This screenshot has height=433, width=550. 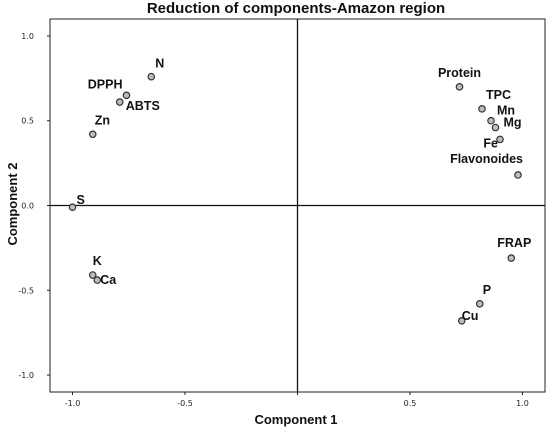 What do you see at coordinates (459, 73) in the screenshot?
I see `point-label: Protein` at bounding box center [459, 73].